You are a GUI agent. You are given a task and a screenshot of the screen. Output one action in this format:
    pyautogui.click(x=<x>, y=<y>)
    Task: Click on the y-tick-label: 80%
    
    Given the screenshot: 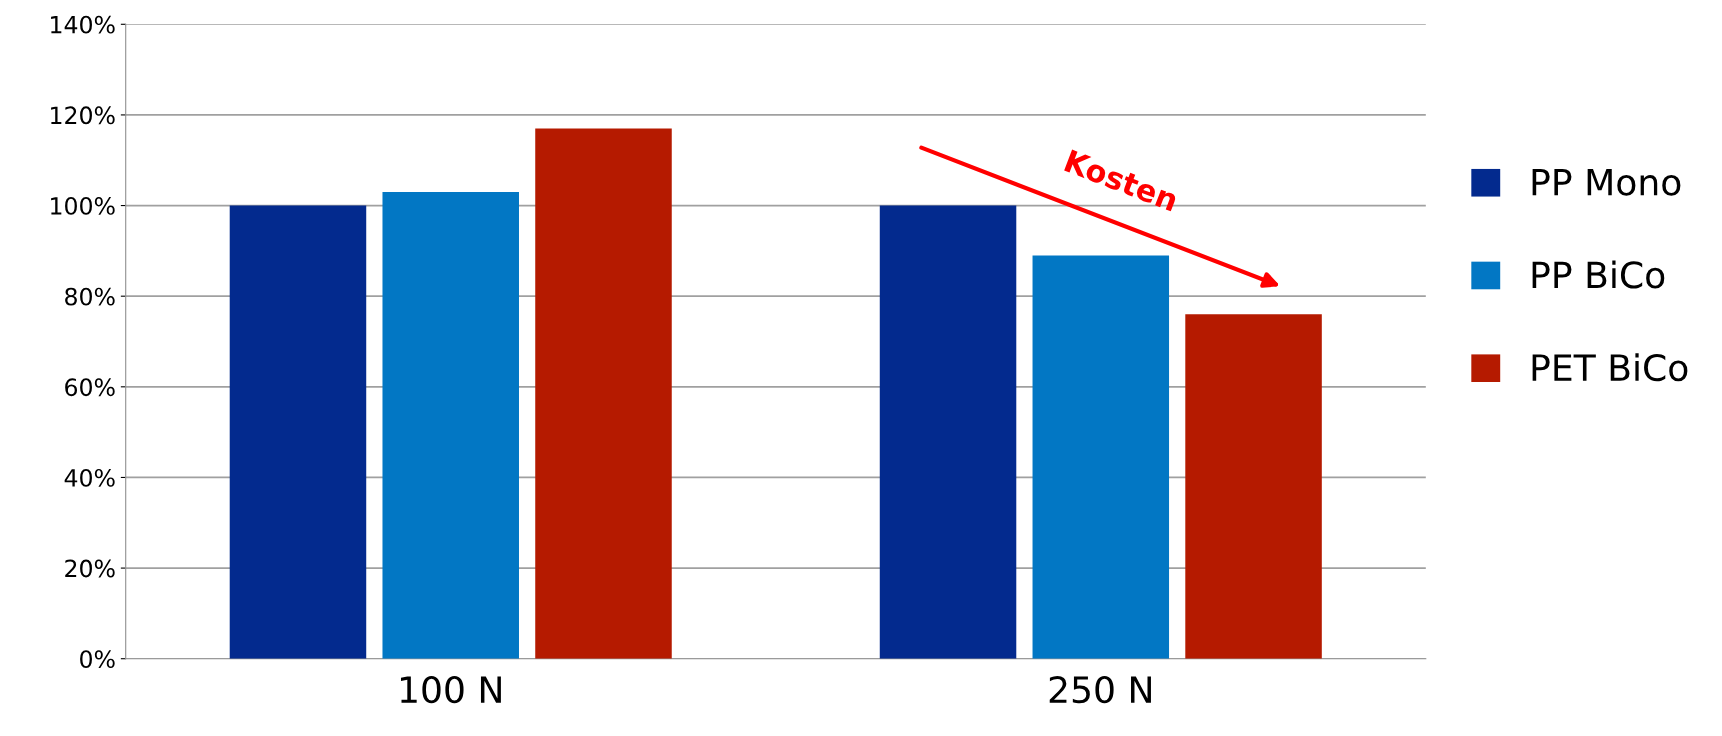 What is the action you would take?
    pyautogui.click(x=90, y=296)
    